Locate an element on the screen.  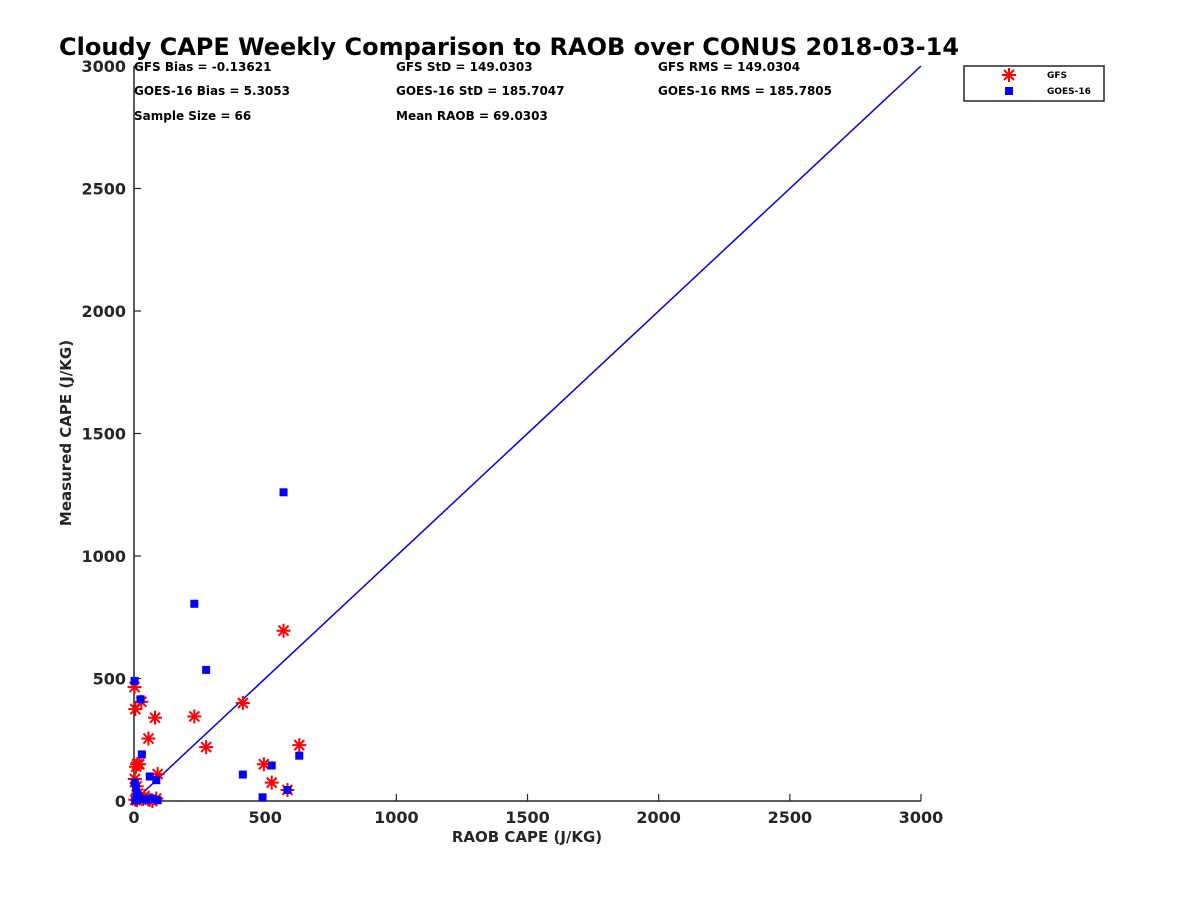
x-axis-label: RAOB CAPE (J/KG) is located at coordinates (527, 837).